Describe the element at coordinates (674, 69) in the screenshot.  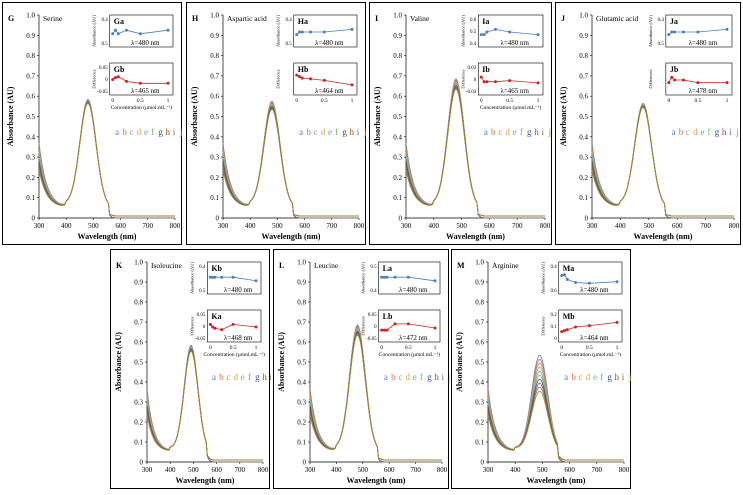
I see `inset-b-label: Jb` at that location.